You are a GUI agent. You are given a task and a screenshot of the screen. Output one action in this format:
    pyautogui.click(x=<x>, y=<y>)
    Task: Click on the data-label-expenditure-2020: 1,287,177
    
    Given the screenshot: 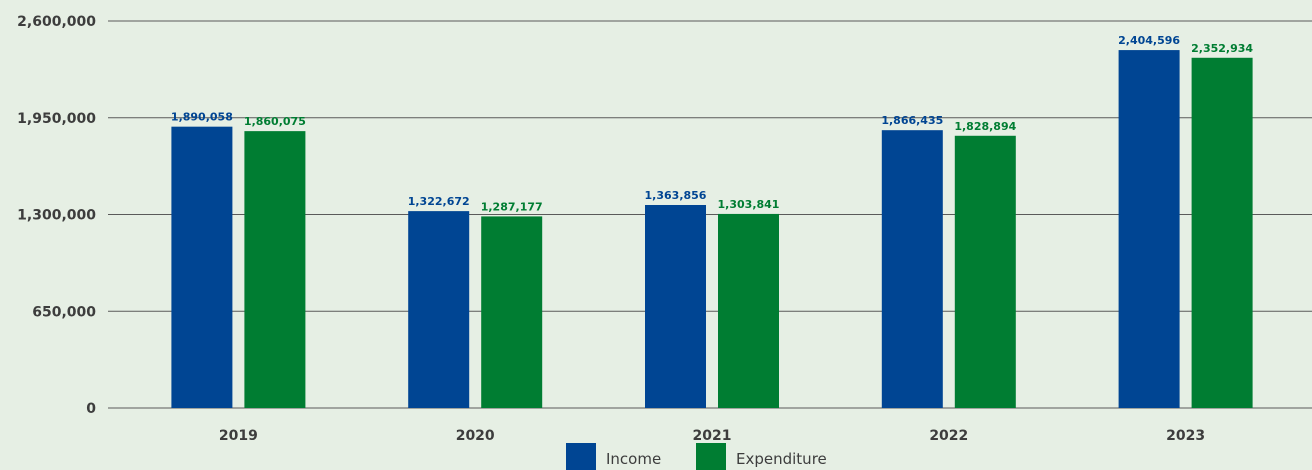 What is the action you would take?
    pyautogui.click(x=512, y=206)
    